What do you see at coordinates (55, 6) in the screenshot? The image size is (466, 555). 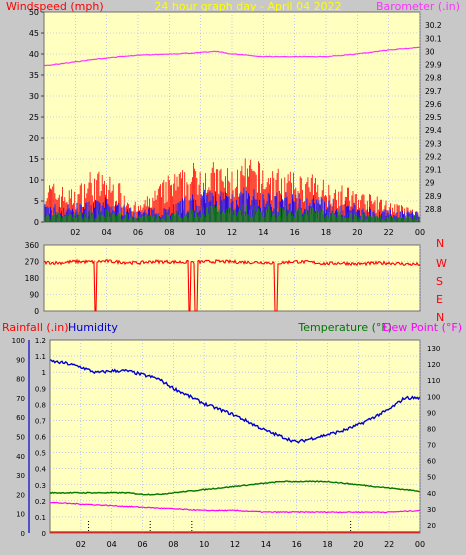 I see `windspeed-axis-title: Windspeed (mph)` at bounding box center [55, 6].